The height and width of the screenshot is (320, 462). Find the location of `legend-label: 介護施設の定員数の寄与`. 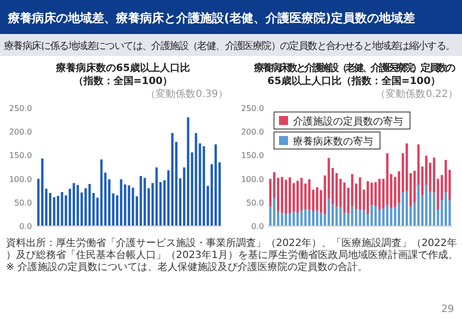

legend-label: 介護施設の定員数の寄与 is located at coordinates (348, 122).